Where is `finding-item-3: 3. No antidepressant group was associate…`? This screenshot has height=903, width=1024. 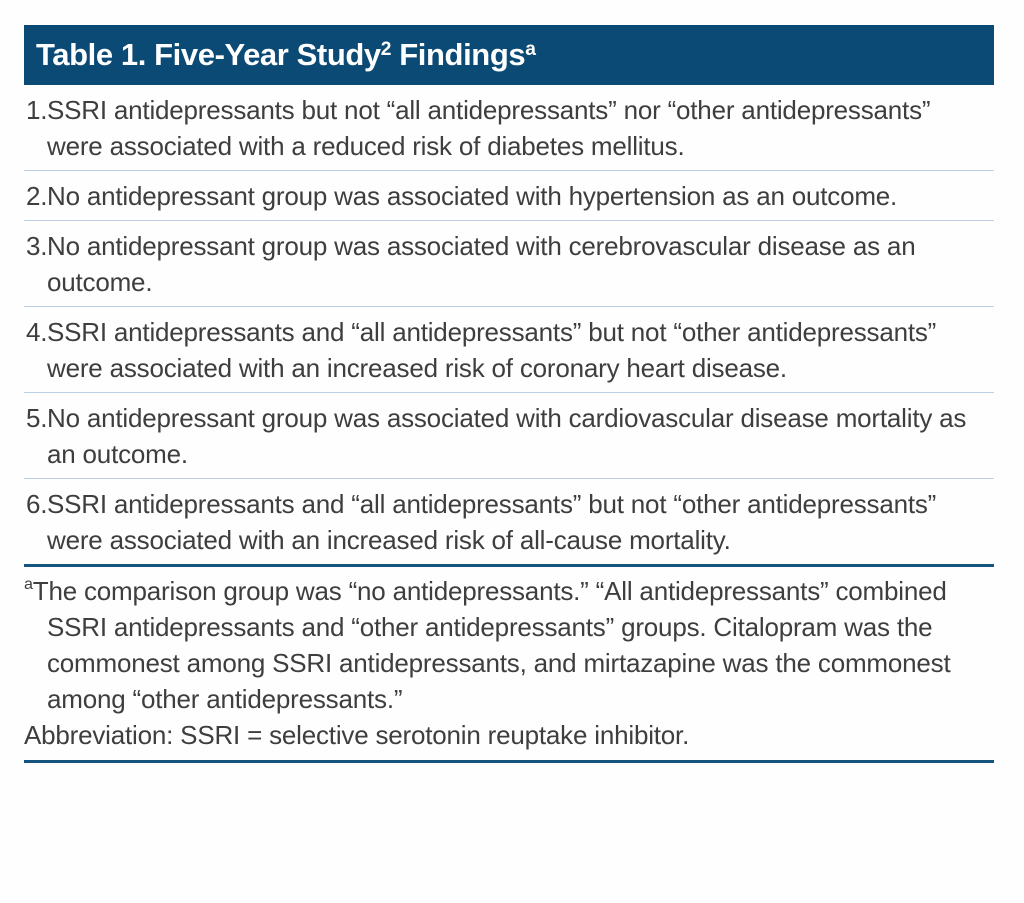 finding-item-3: 3. No antidepressant group was associate… is located at coordinates (509, 263).